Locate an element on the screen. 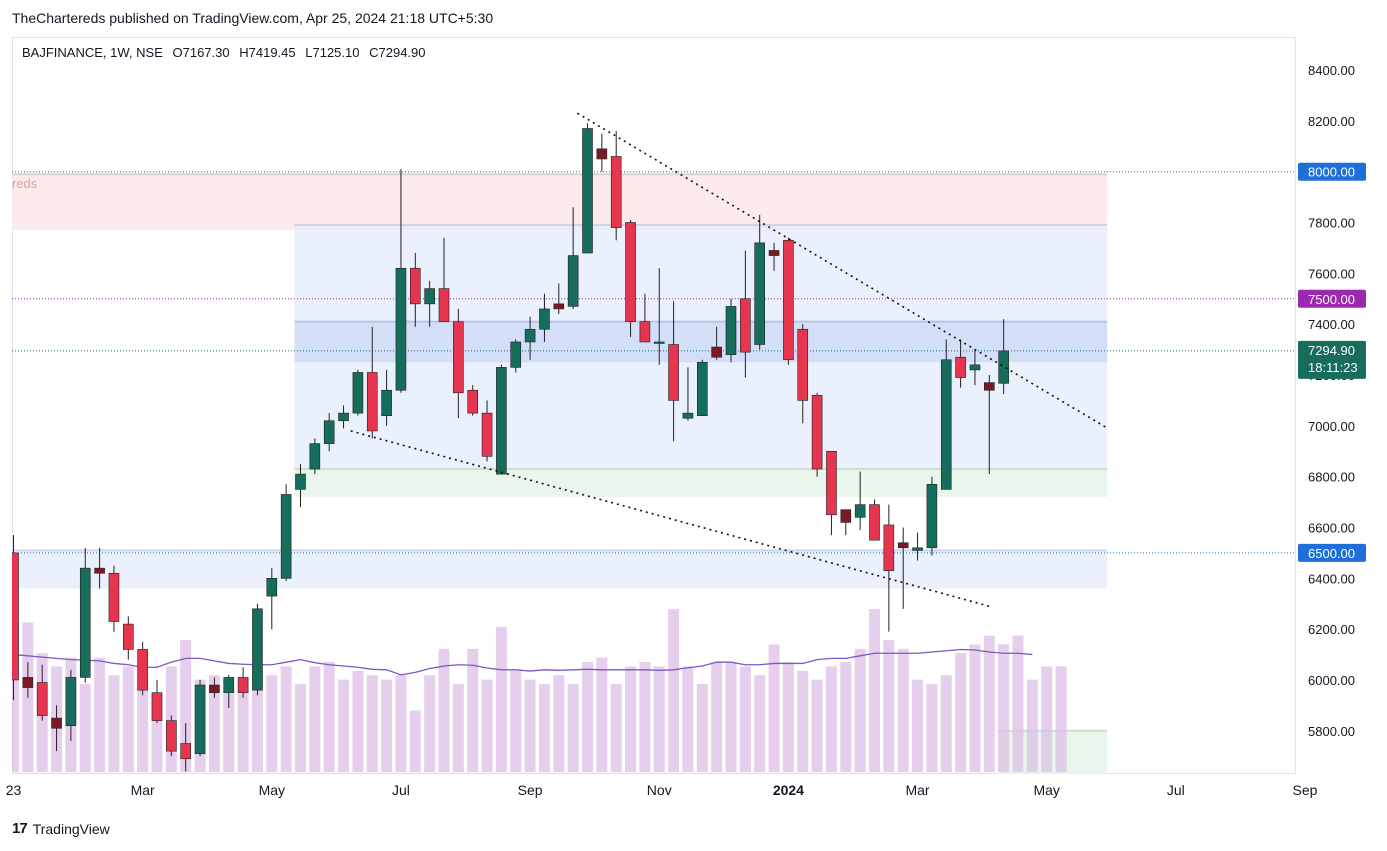 The width and height of the screenshot is (1387, 851). footer-brand: 17 TradingView is located at coordinates (61, 828).